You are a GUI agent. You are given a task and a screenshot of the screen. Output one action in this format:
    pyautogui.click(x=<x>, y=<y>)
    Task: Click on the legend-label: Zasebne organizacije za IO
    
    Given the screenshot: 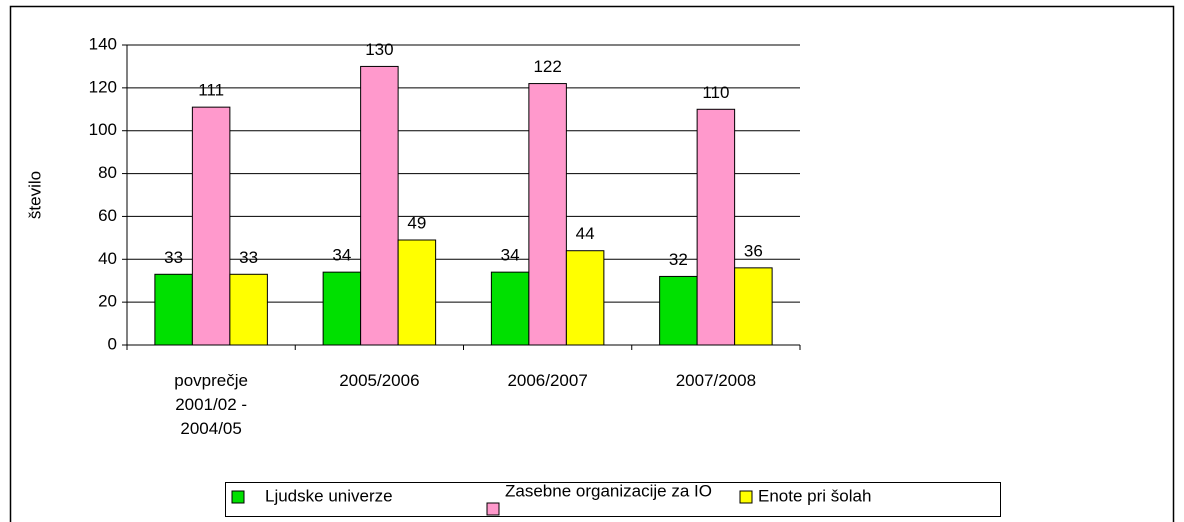 What is the action you would take?
    pyautogui.click(x=608, y=490)
    